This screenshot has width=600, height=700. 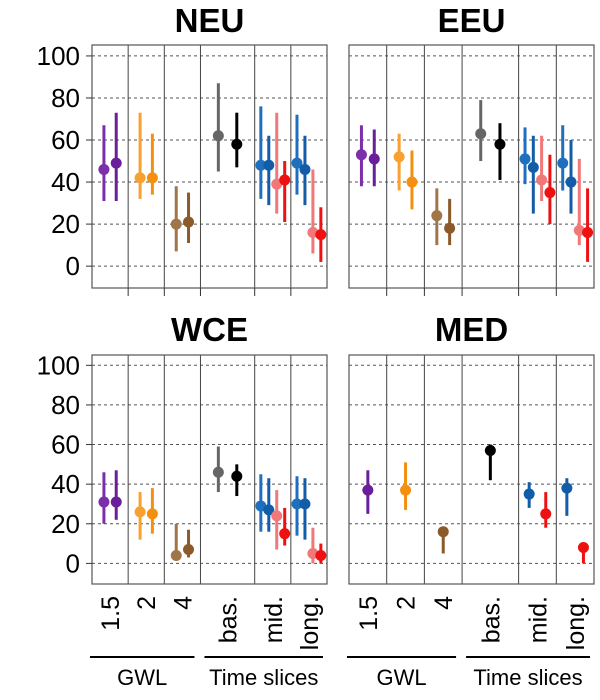 I want to click on panel-title: NEU, so click(x=210, y=20).